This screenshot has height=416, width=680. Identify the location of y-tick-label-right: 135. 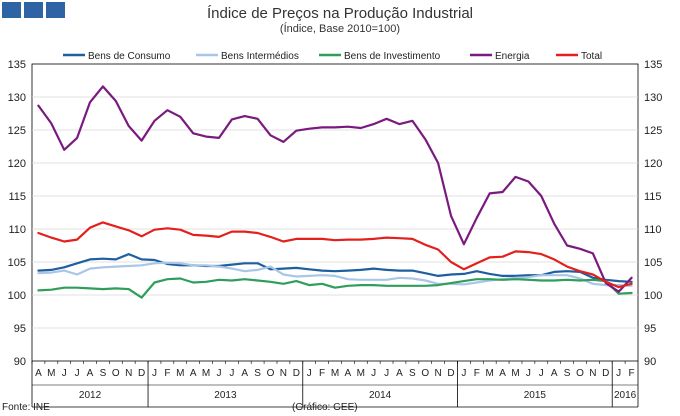
(653, 65).